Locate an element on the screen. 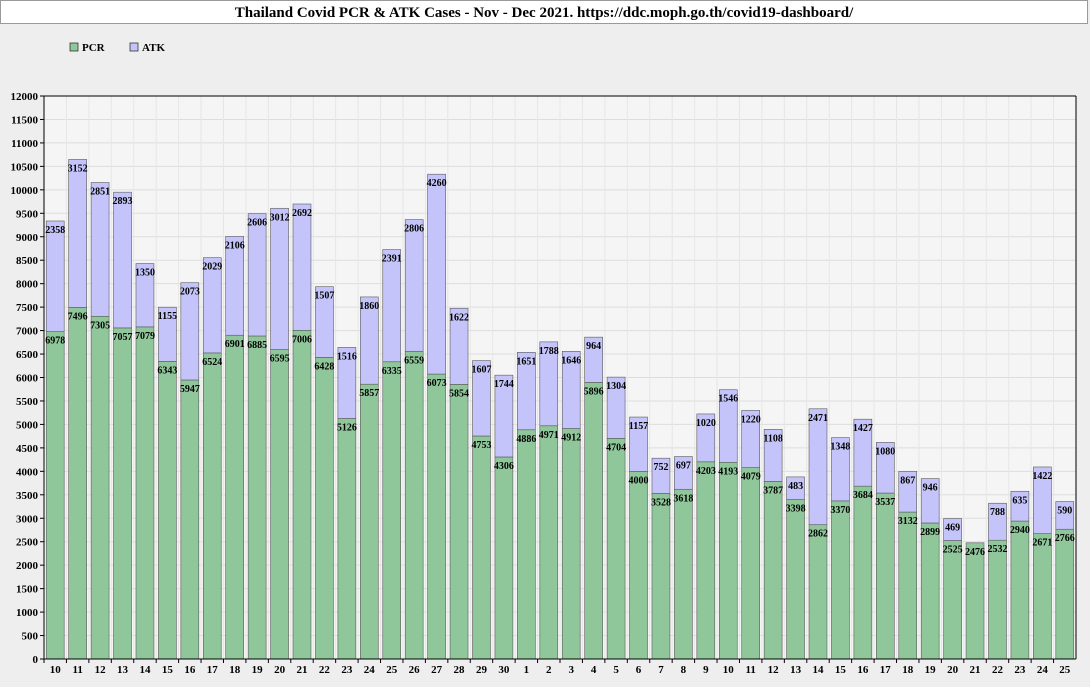 The height and width of the screenshot is (687, 1090). data-label-atk: 2893 is located at coordinates (123, 201).